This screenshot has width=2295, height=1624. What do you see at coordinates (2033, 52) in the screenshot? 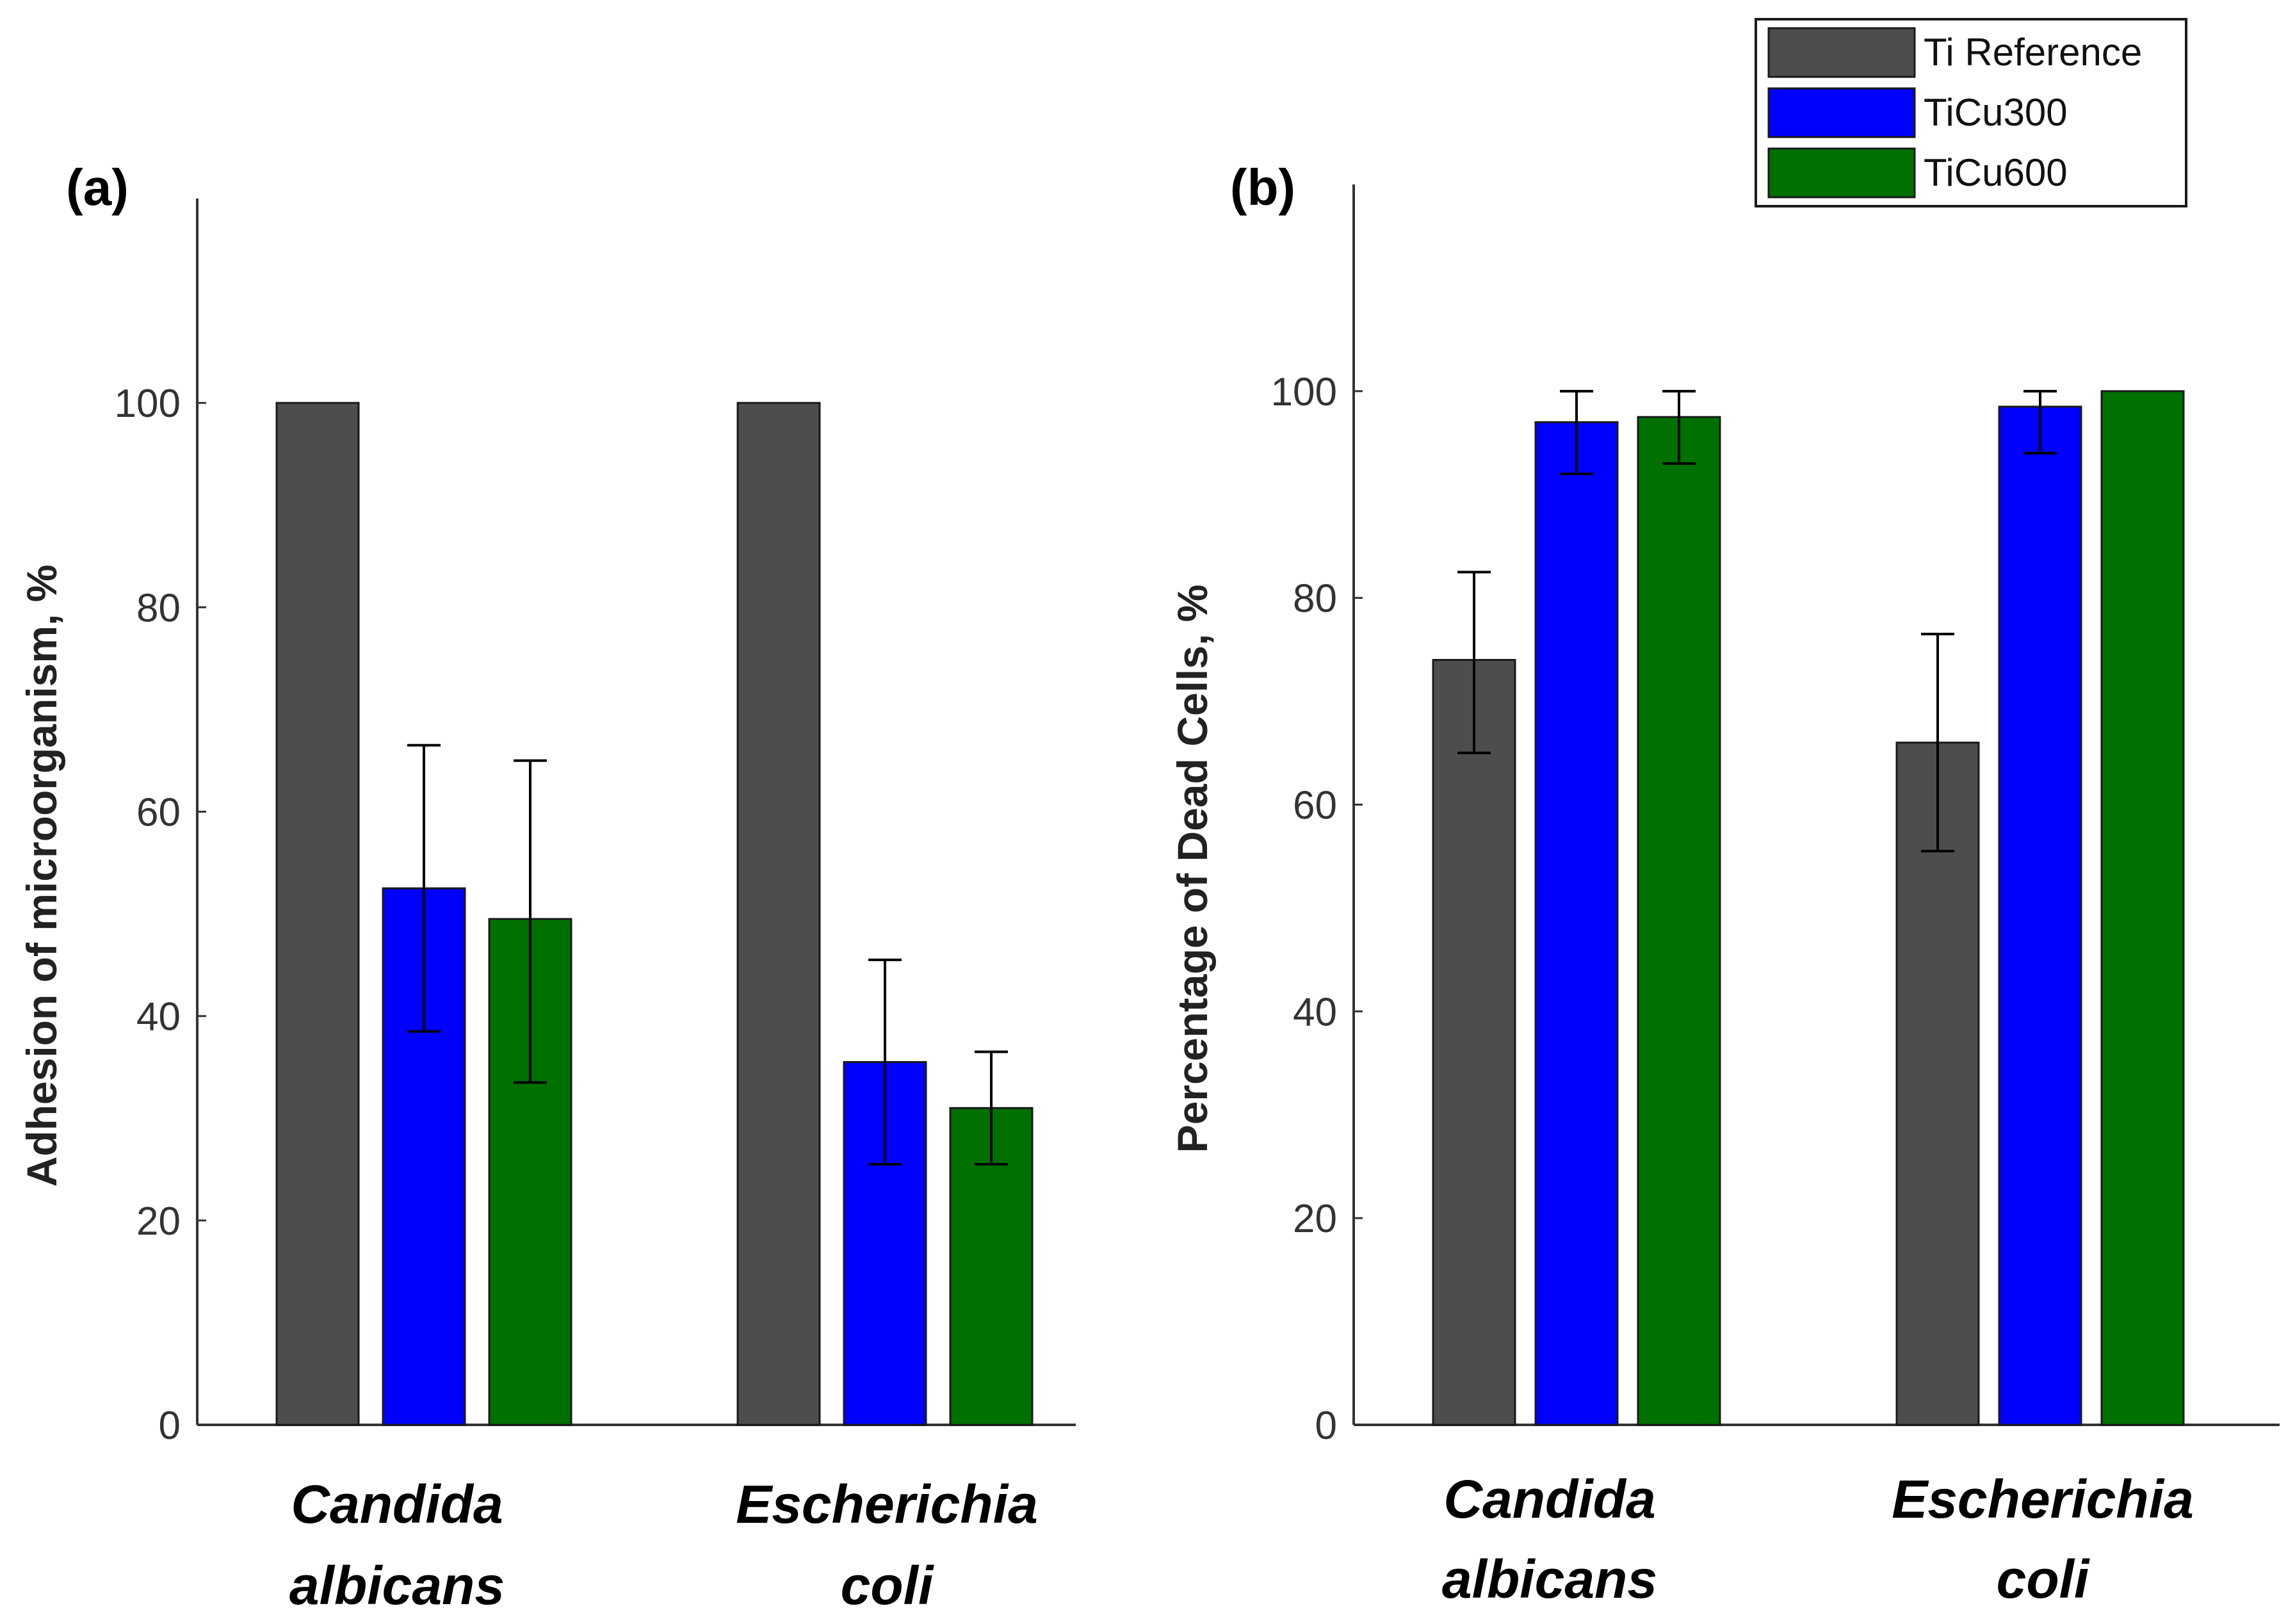
I see `legend-label: Ti Reference` at bounding box center [2033, 52].